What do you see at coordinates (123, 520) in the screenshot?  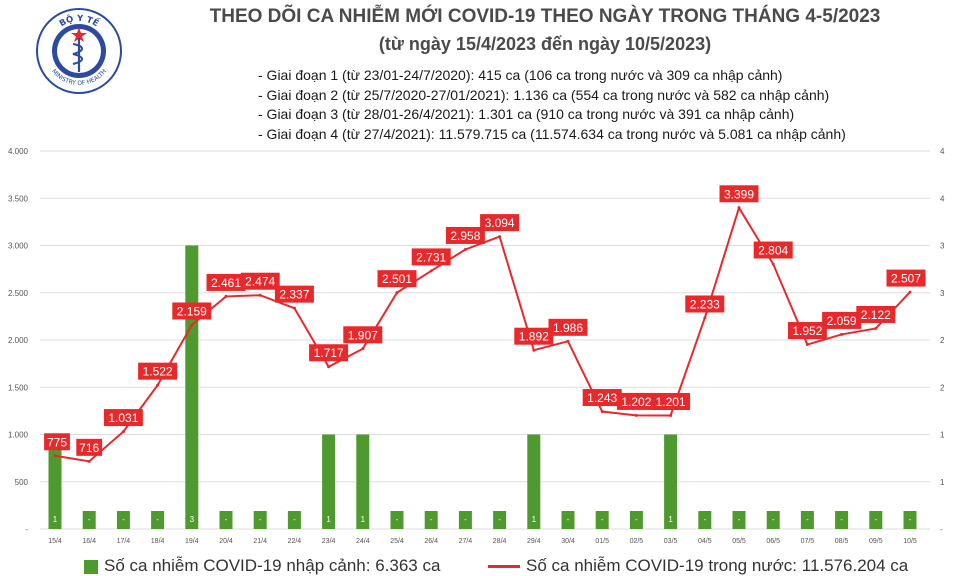 I see `bar-17/4` at bounding box center [123, 520].